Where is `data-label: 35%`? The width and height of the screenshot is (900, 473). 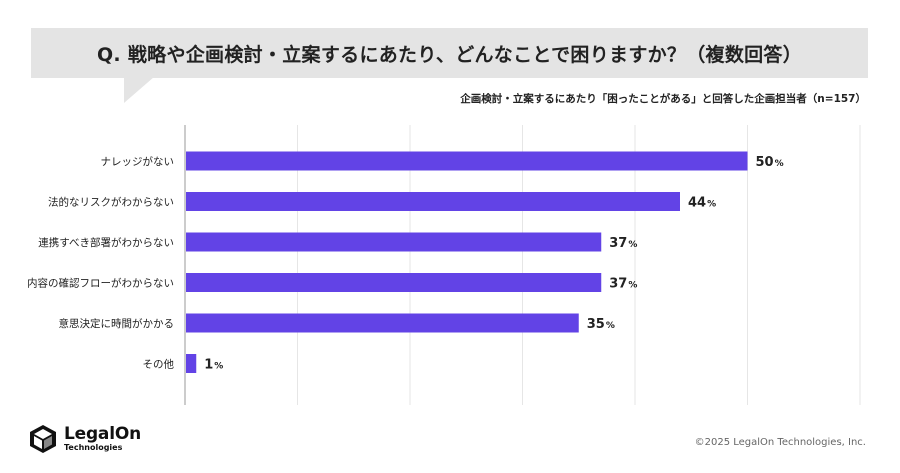 data-label: 35% is located at coordinates (601, 324).